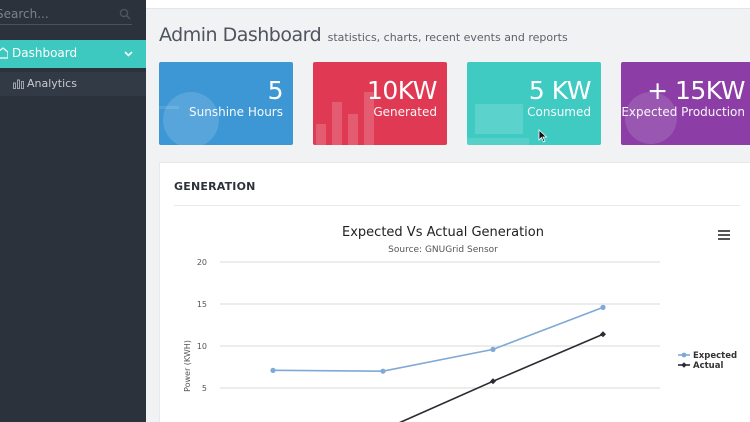 The height and width of the screenshot is (422, 750). I want to click on stat-label: Expected Production, so click(683, 112).